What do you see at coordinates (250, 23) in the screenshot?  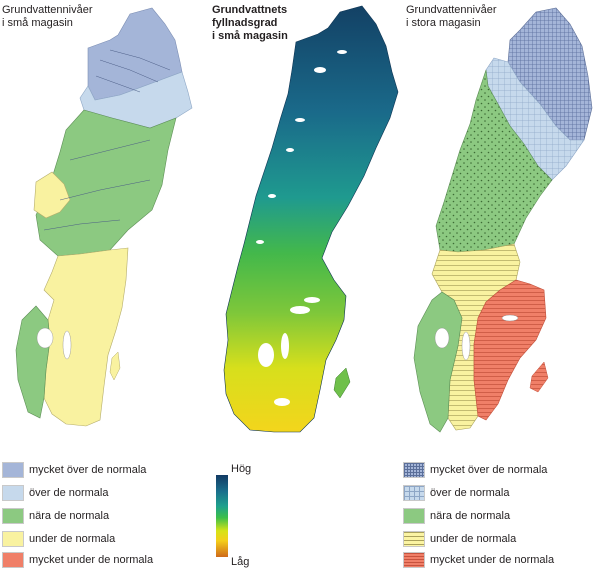 I see `title-fill-degree: Grundvattnets fyllnadsgrad i små magasin` at bounding box center [250, 23].